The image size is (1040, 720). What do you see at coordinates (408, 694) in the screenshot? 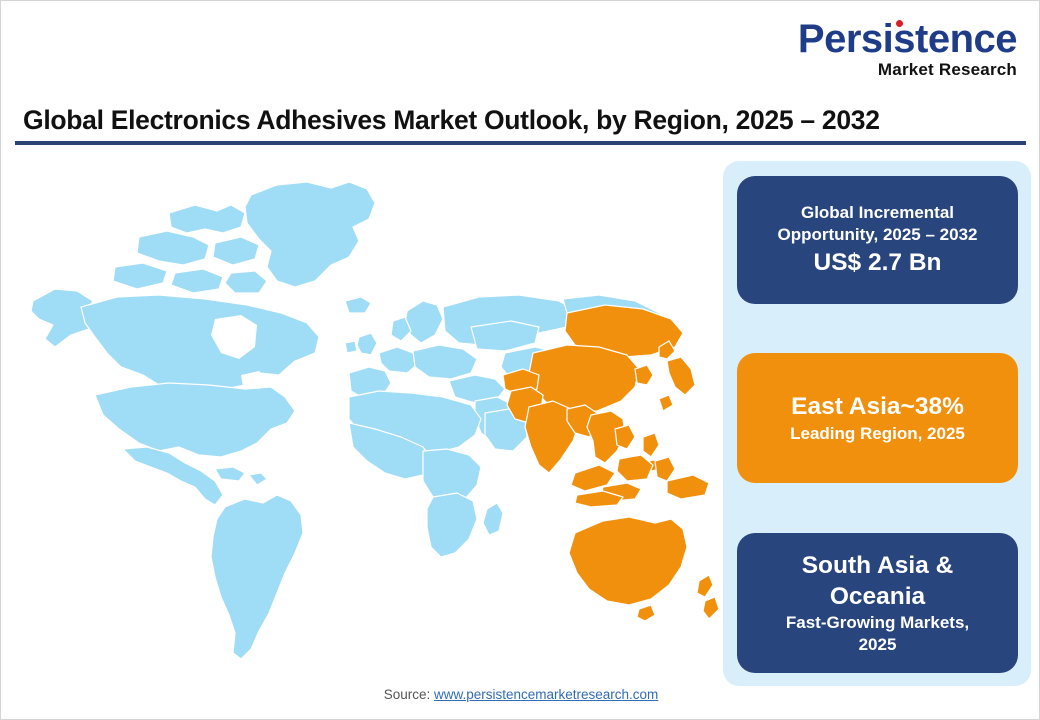
I see `source-prefix: Source:` at bounding box center [408, 694].